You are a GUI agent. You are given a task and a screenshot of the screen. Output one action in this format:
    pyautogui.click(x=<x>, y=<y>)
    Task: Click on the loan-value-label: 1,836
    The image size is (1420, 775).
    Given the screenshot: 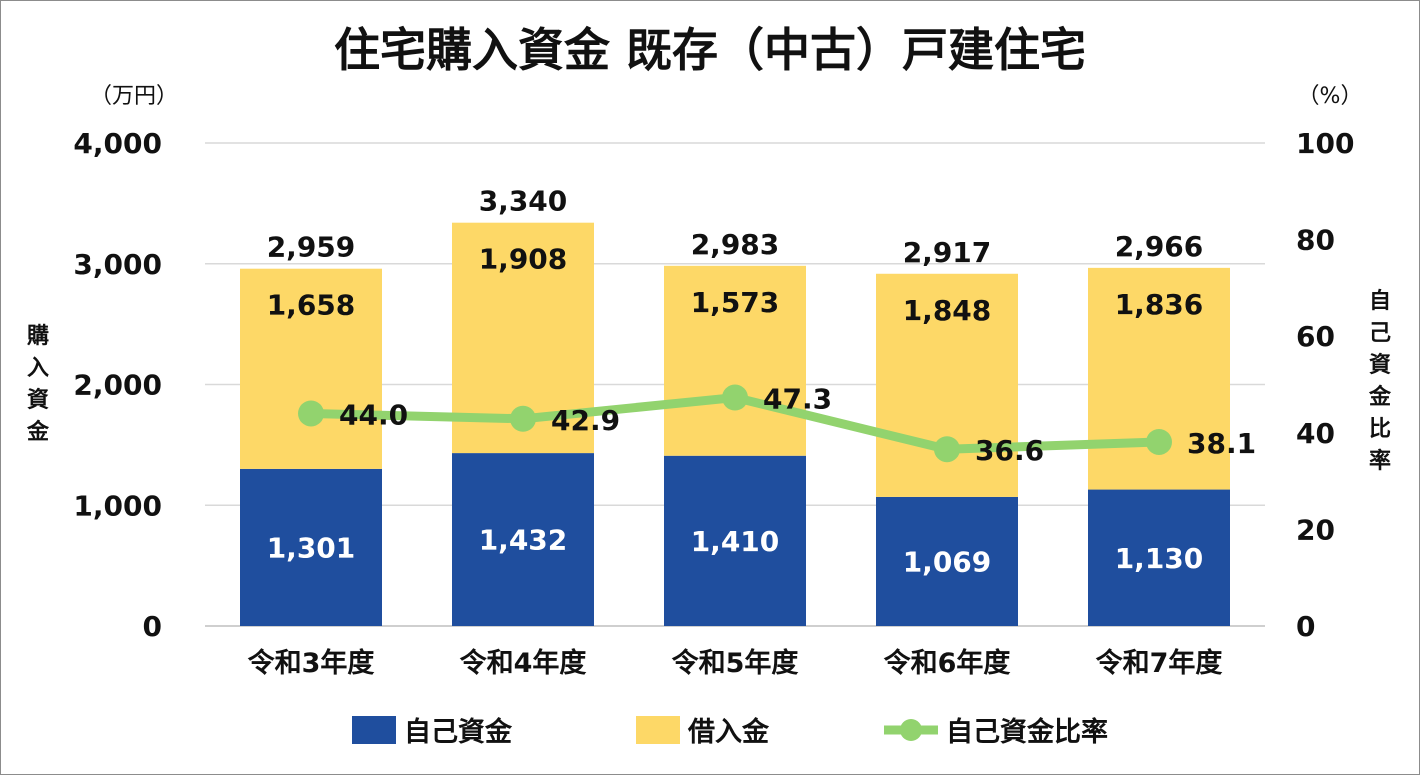 What is the action you would take?
    pyautogui.click(x=1159, y=304)
    